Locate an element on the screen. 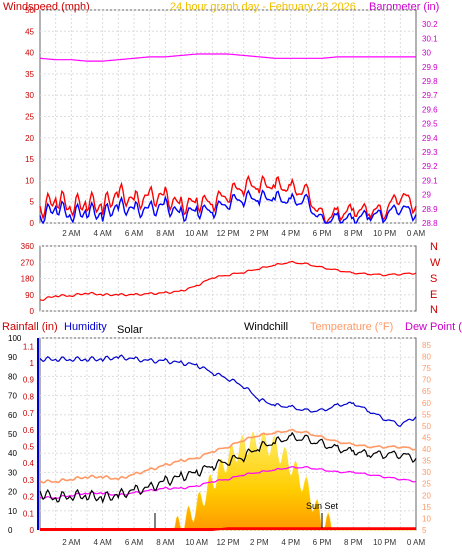 Image resolution: width=462 pixels, height=554 pixels. temp-y-tick: 55 is located at coordinates (426, 414).